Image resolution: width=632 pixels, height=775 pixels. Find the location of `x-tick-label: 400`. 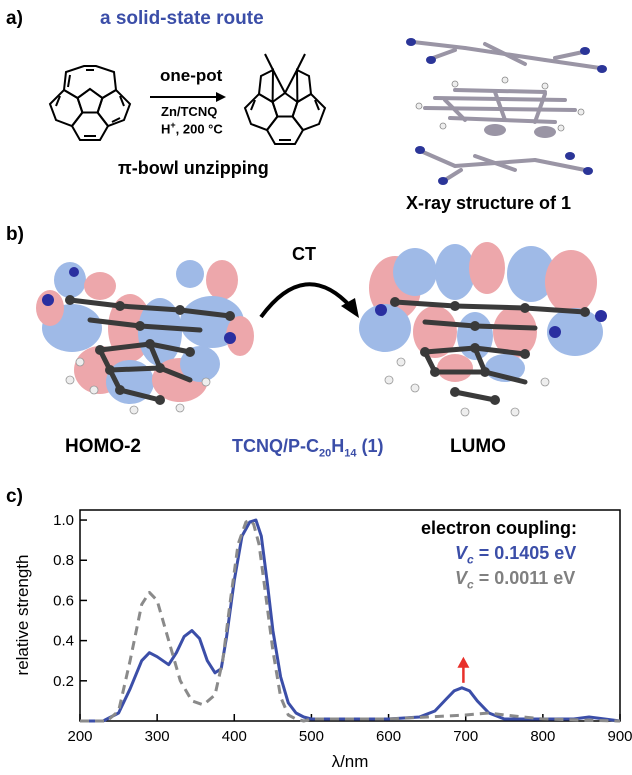

x-tick-label: 400 is located at coordinates (234, 736).